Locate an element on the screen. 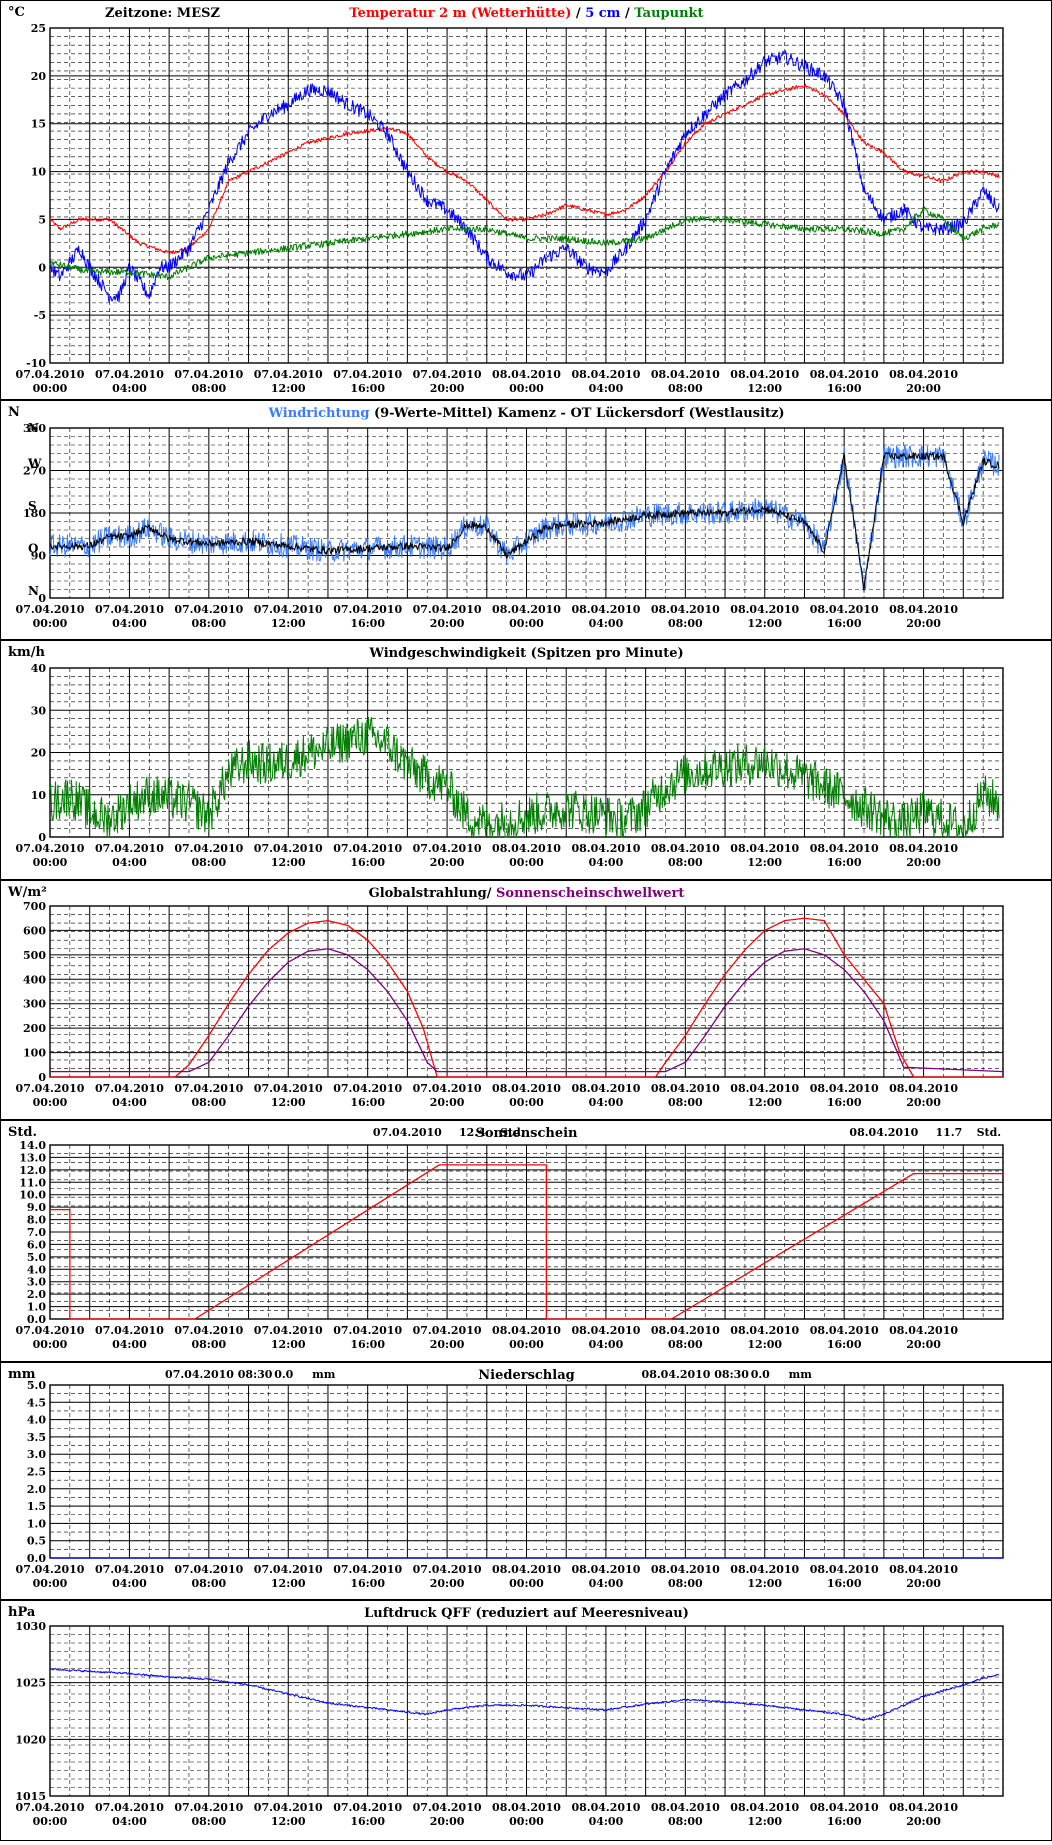  y-tick-label: 14.0 is located at coordinates (32, 1145).